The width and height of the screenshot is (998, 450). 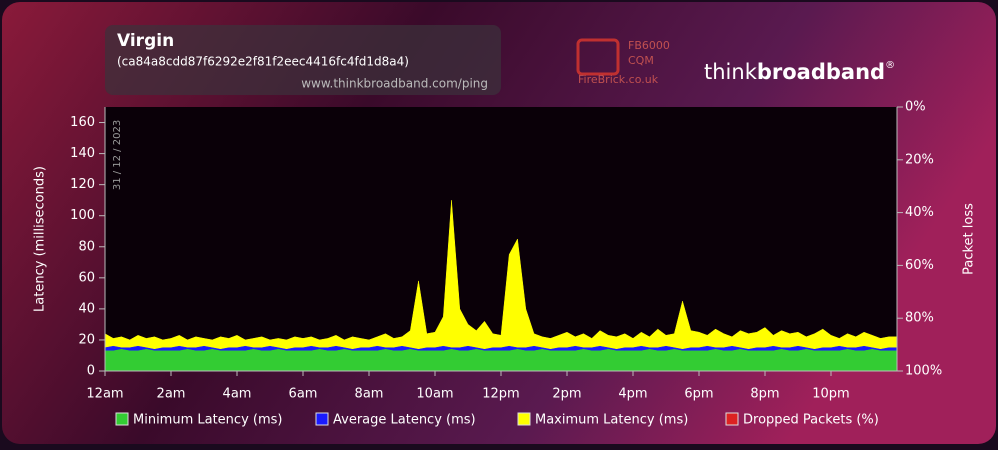 I want to click on y-tick-label: 40, so click(x=86, y=308).